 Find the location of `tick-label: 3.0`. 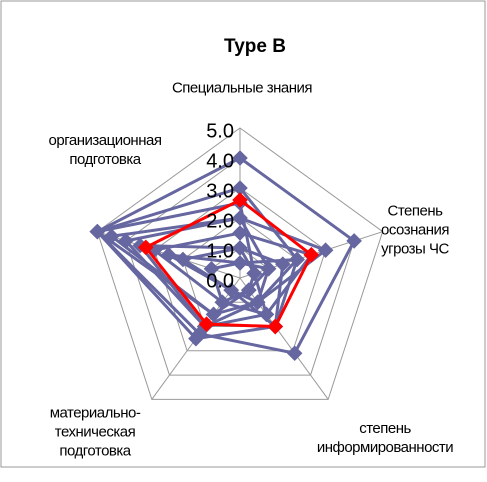

tick-label: 3.0 is located at coordinates (220, 191).